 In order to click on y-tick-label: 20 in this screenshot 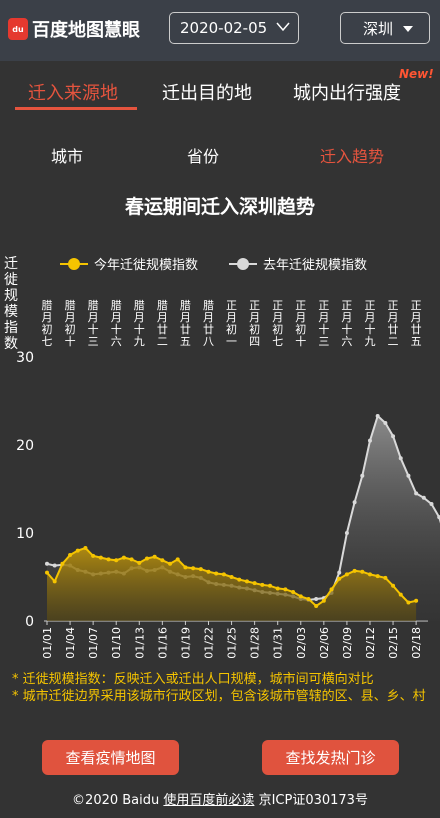, I will do `click(25, 446)`.